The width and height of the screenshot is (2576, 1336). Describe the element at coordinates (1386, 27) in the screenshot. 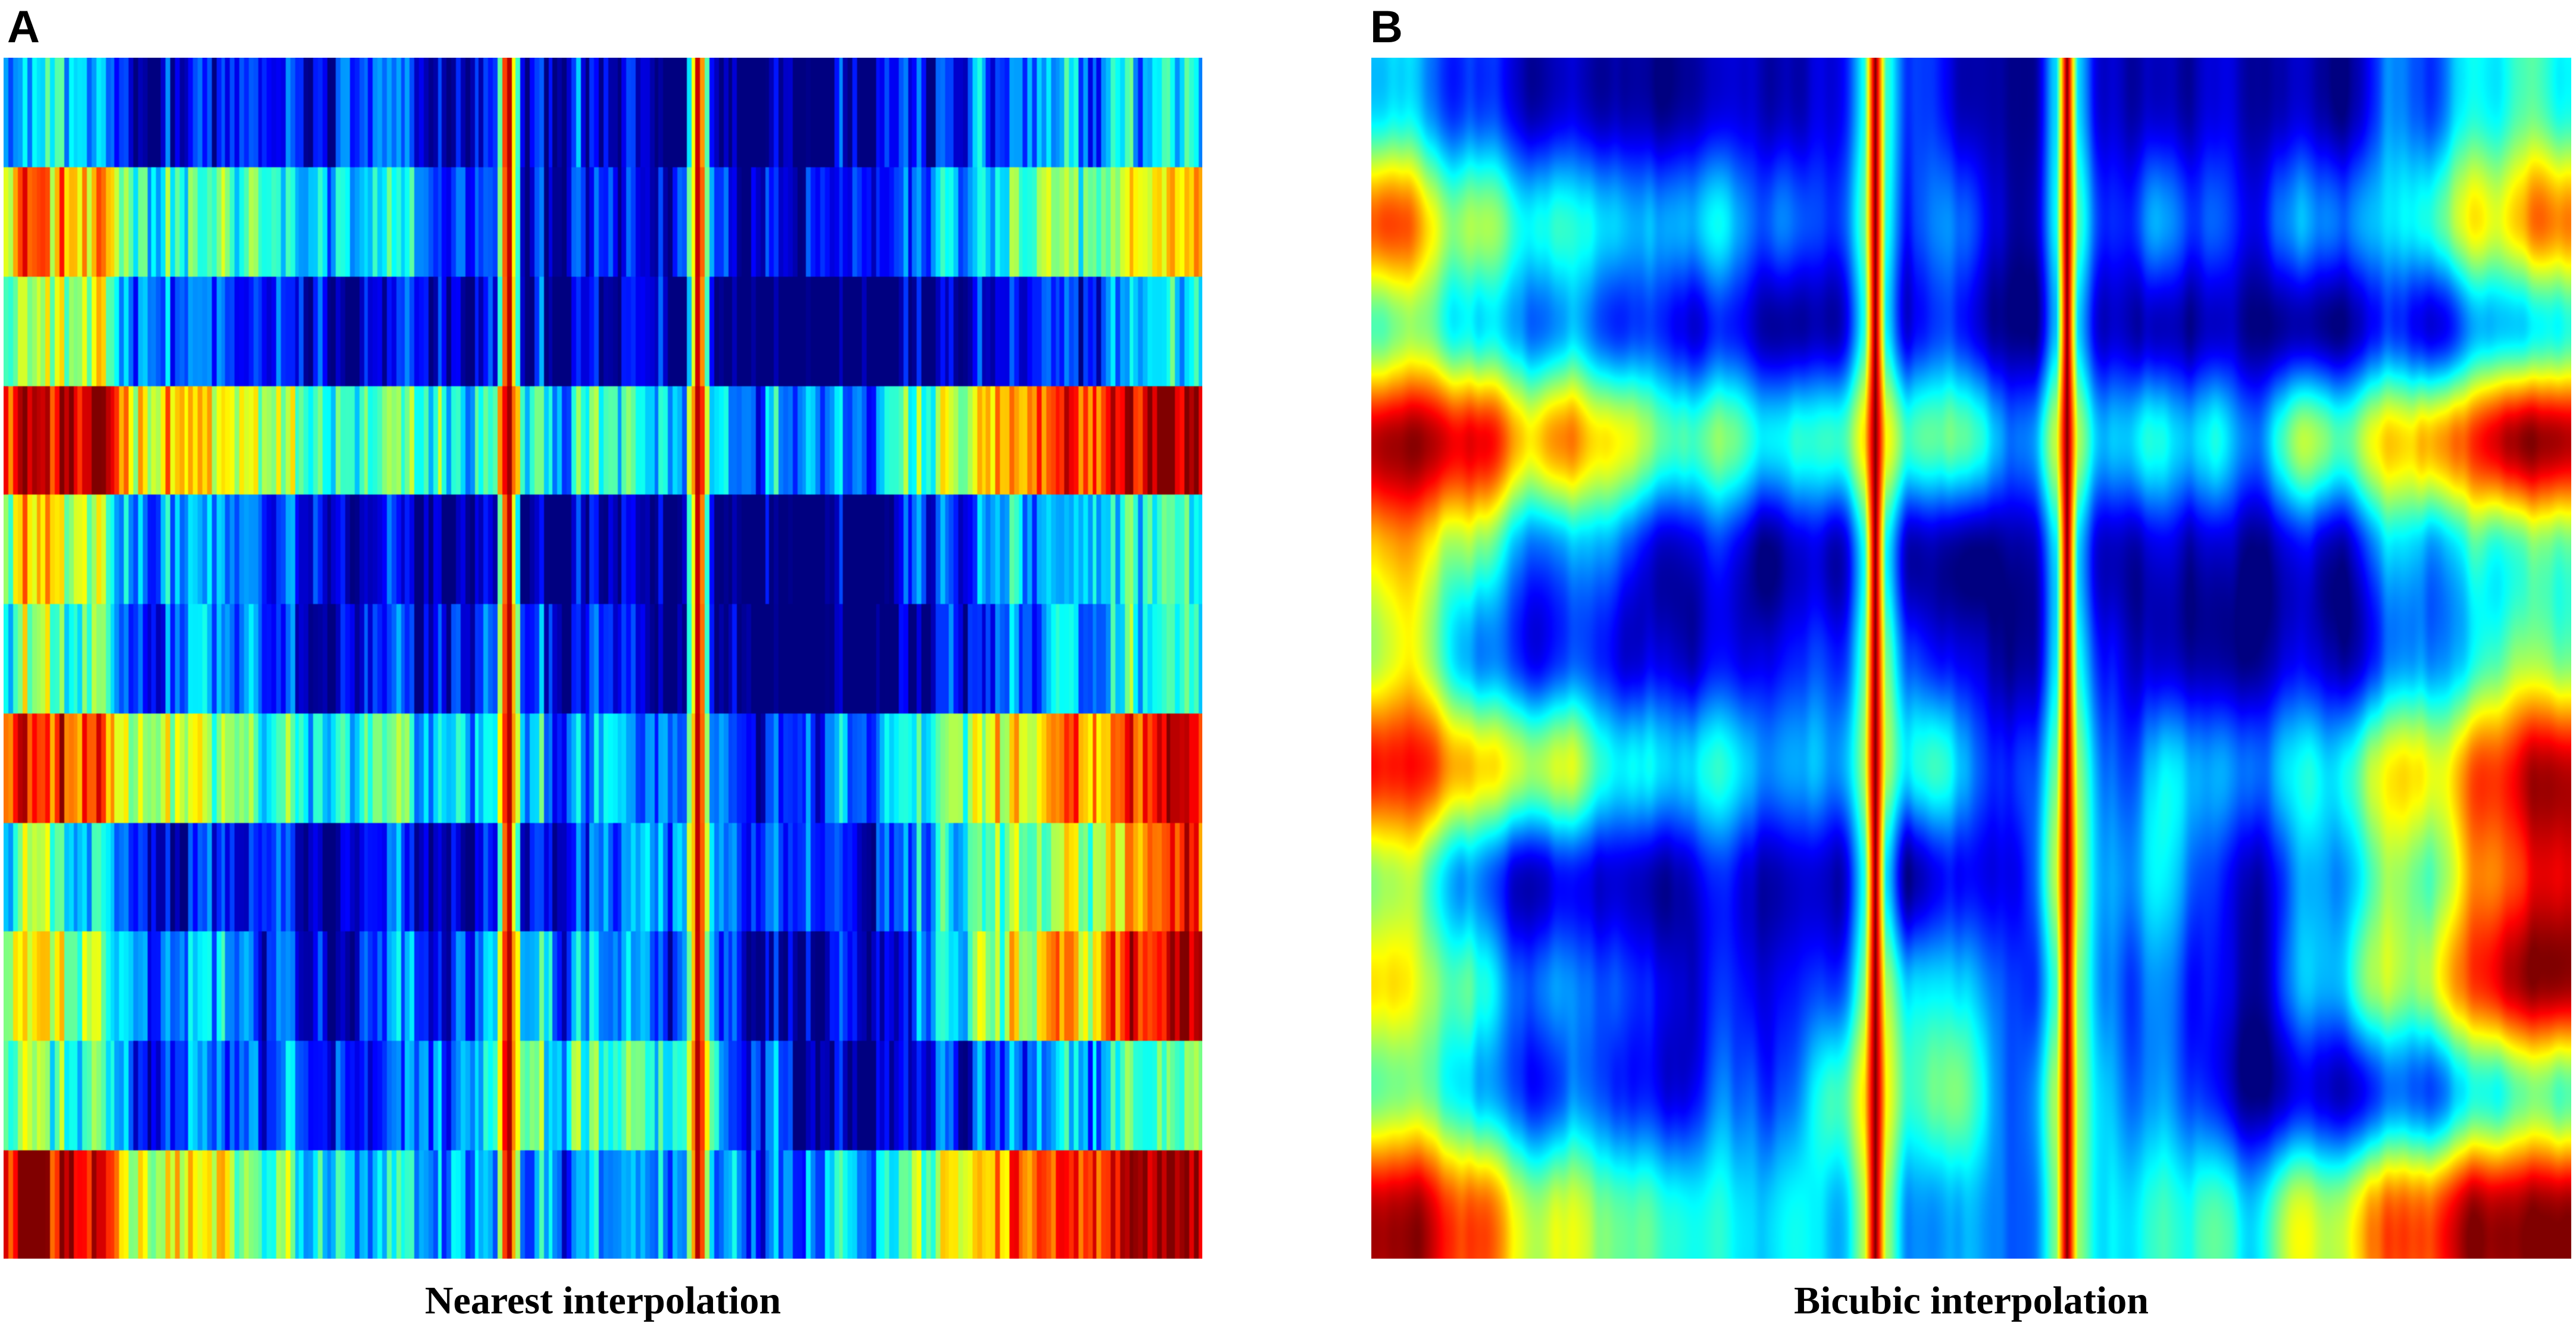

I see `panel-label: B` at that location.